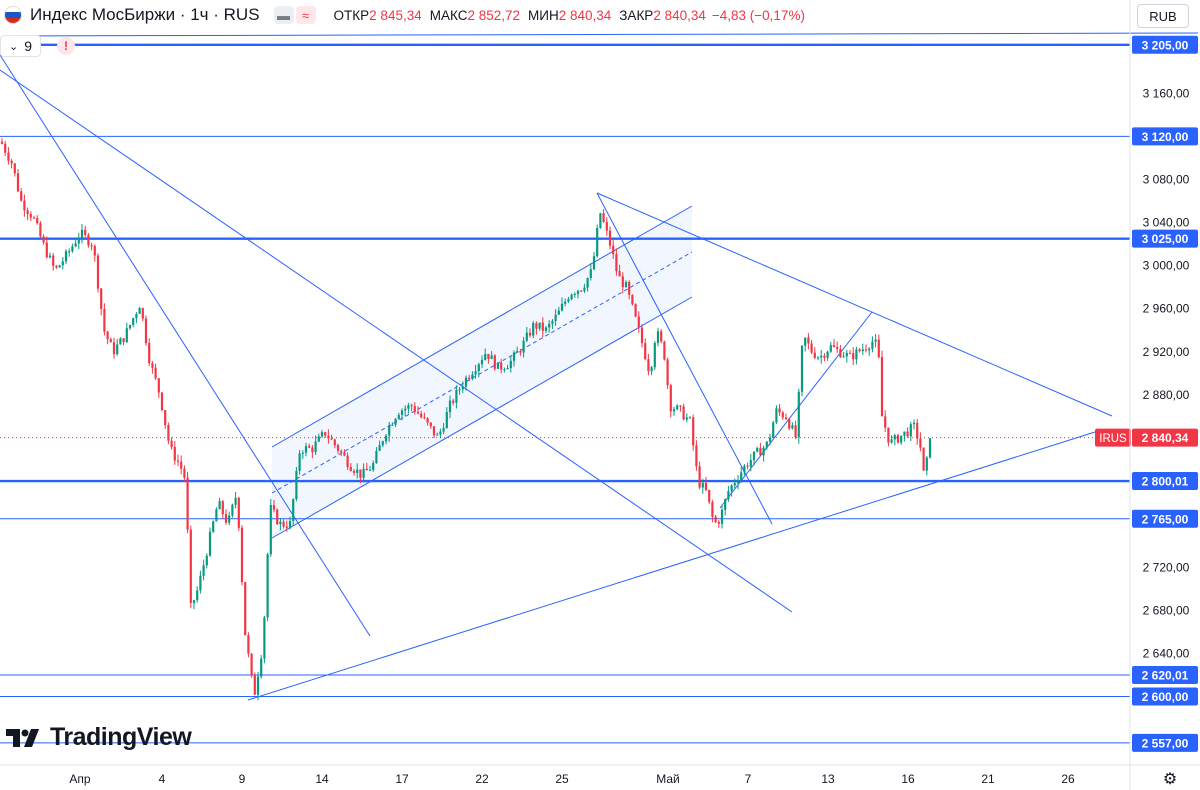  What do you see at coordinates (145, 14) in the screenshot?
I see `symbol-title: Индекс МосБиржи · 1ч · RUS` at bounding box center [145, 14].